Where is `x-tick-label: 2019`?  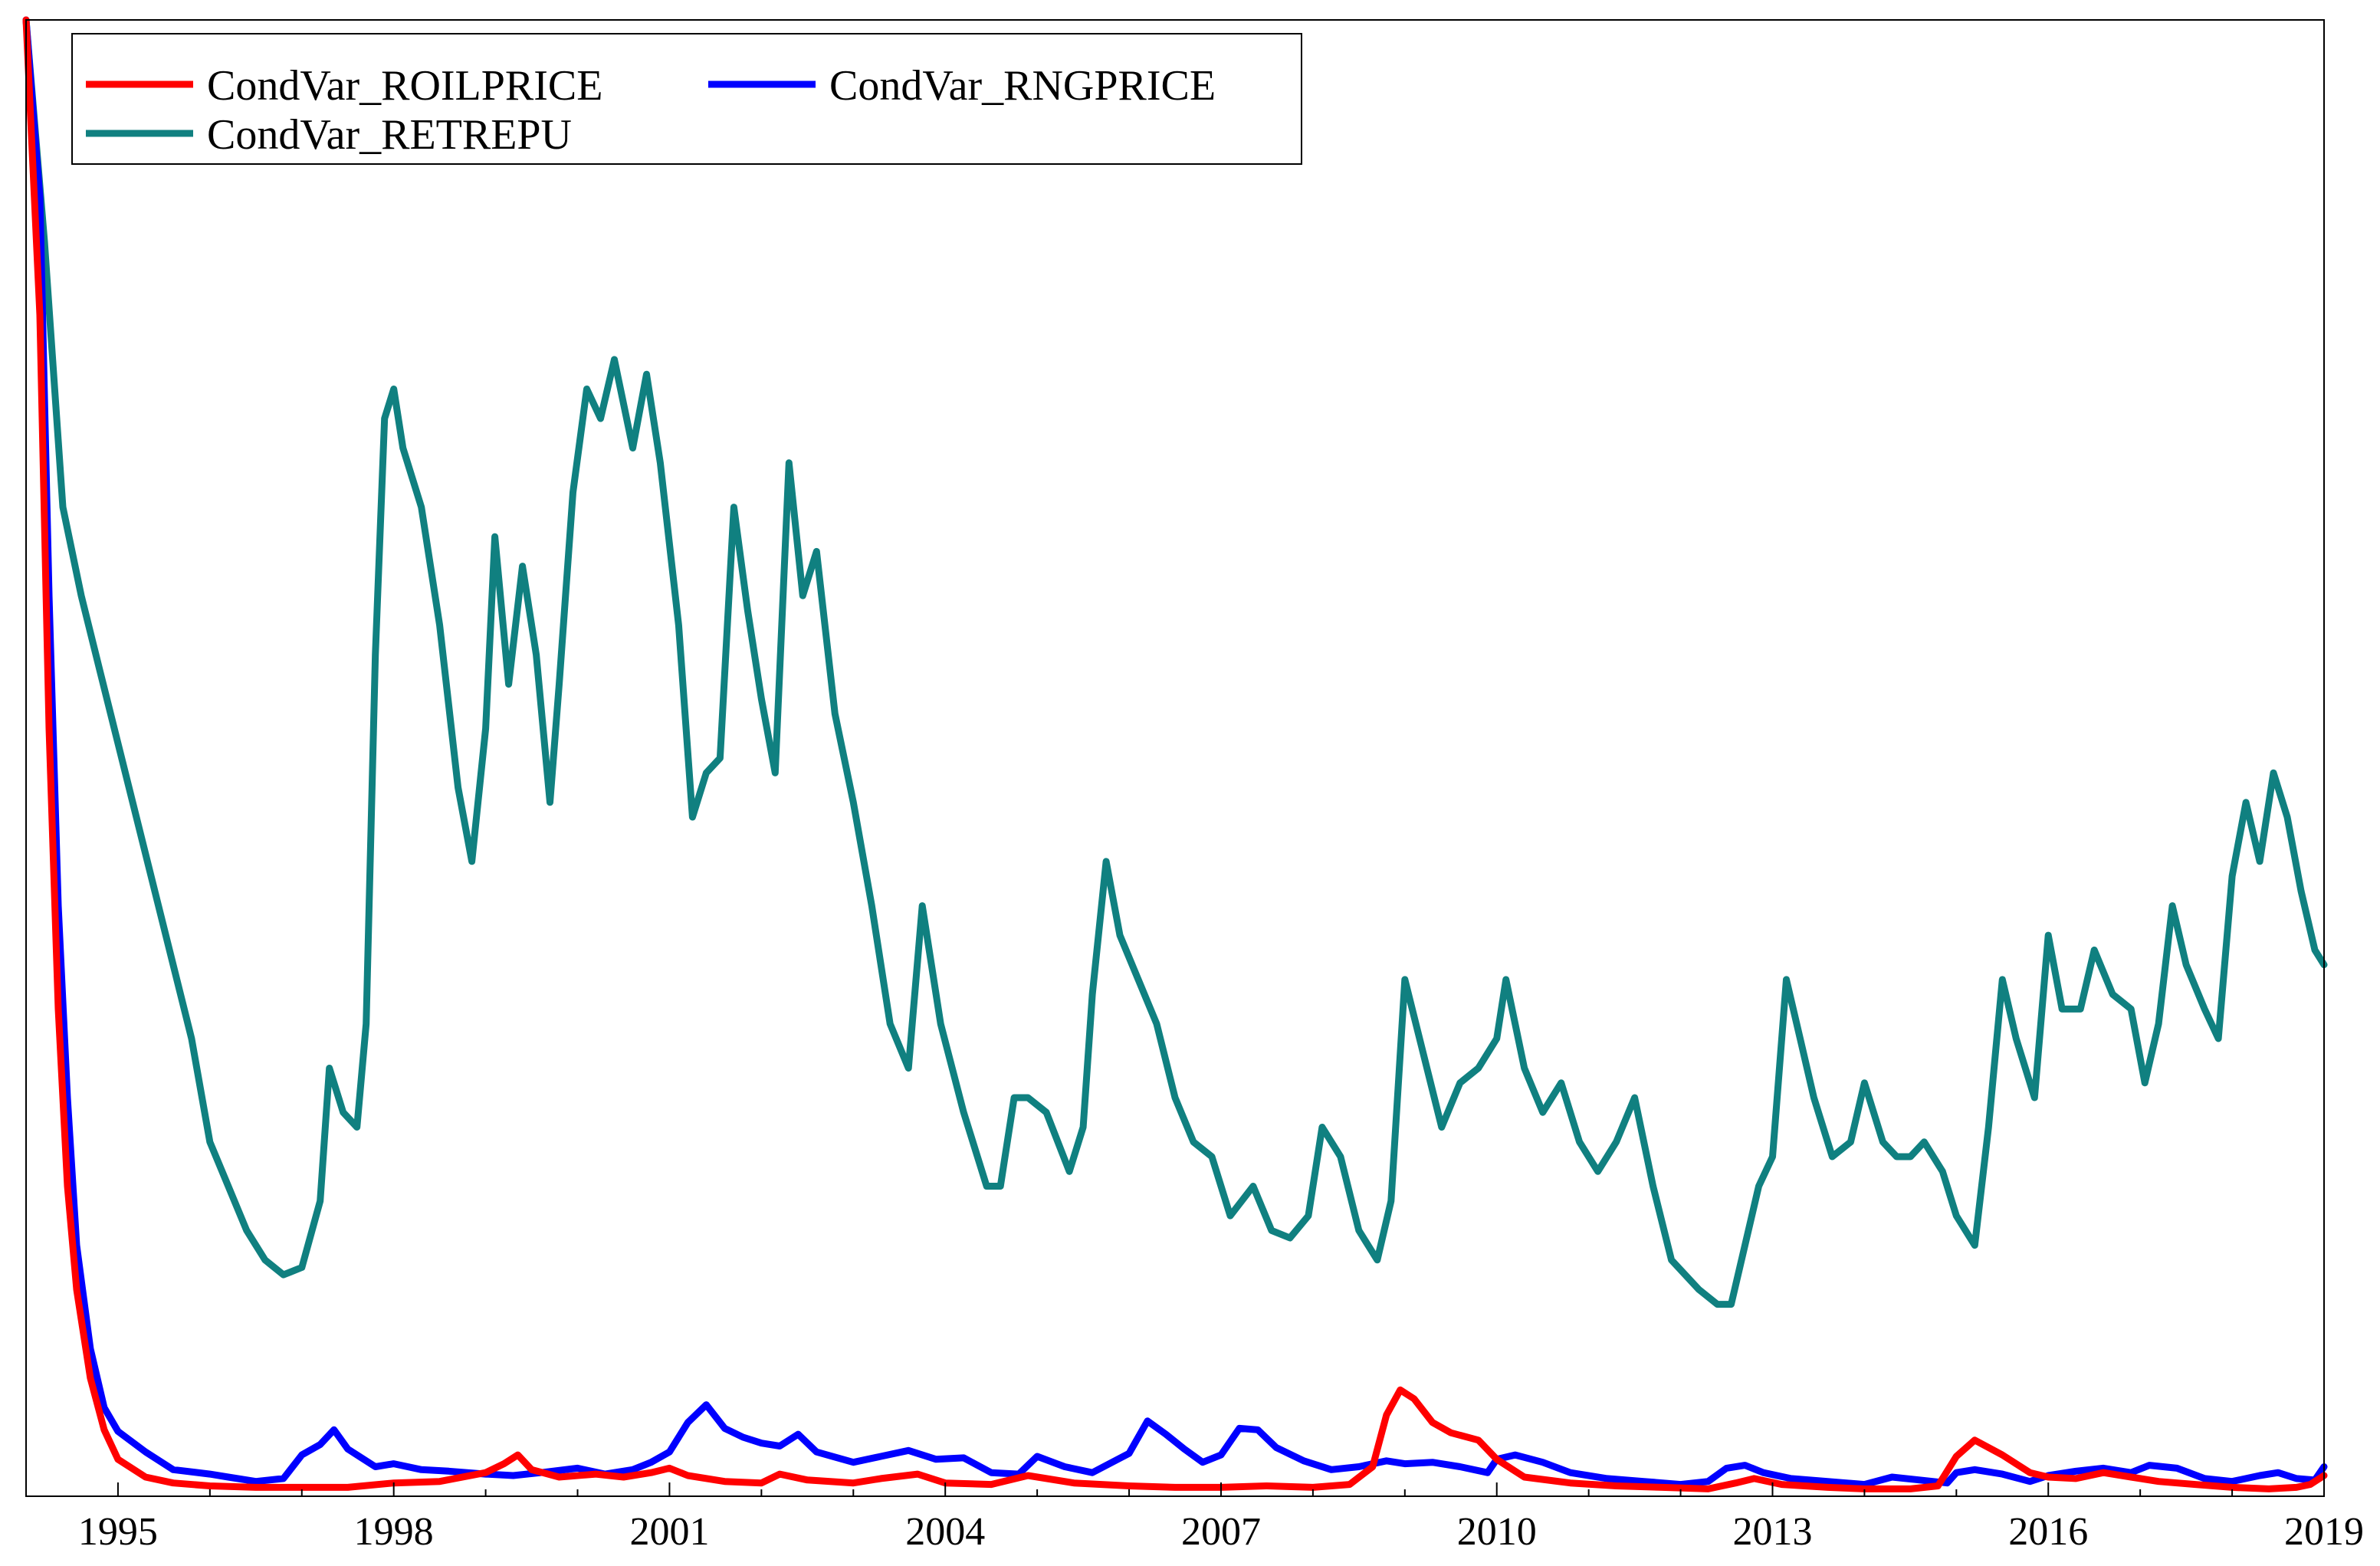
x-tick-label: 2019 is located at coordinates (2324, 1532).